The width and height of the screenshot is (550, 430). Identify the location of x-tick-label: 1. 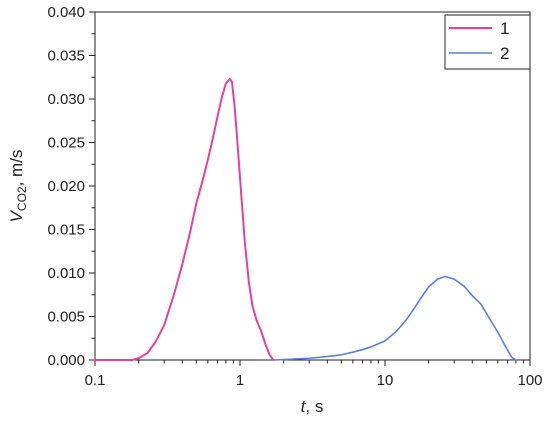
(240, 380).